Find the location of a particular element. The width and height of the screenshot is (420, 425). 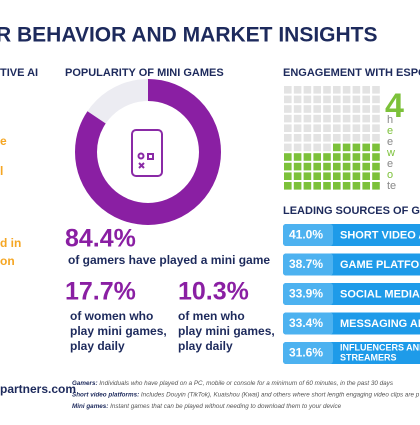

stat: 10.3% is located at coordinates (213, 292).